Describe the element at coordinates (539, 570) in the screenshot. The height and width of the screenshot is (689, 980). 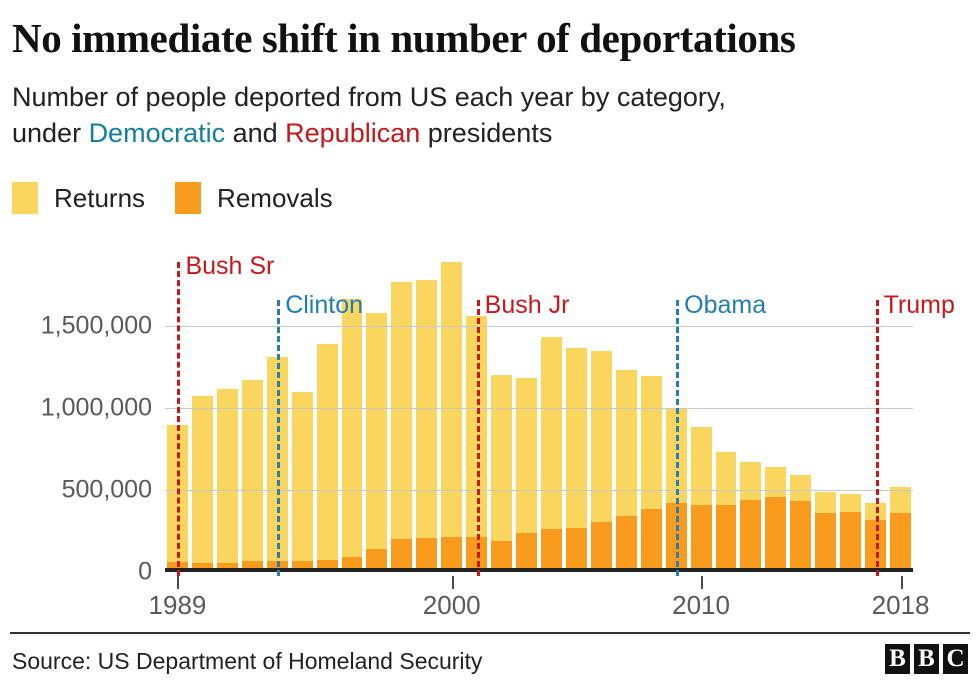
I see `x-axis-baseline` at that location.